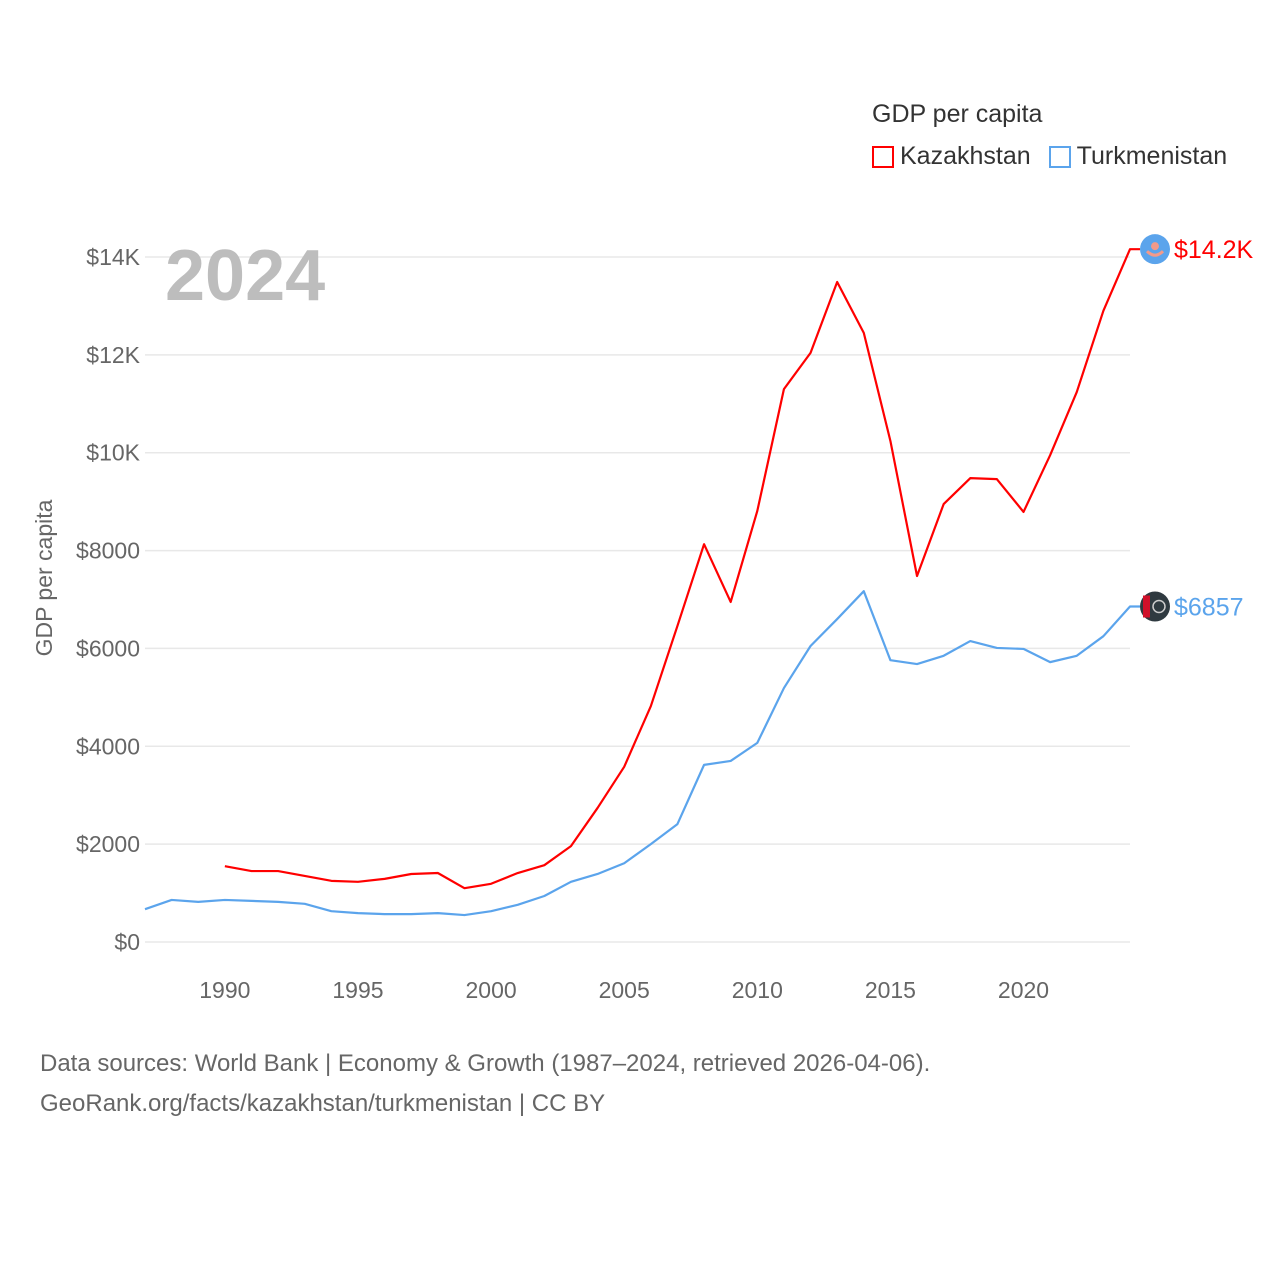 Image resolution: width=1280 pixels, height=1280 pixels. I want to click on flag-eagle, so click(1155, 253).